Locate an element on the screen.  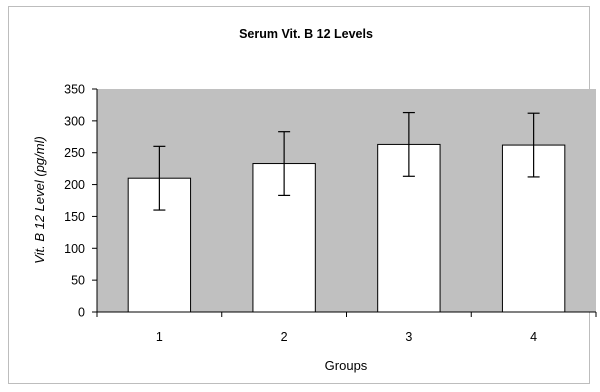
y-tick-label: 0 is located at coordinates (81, 313).